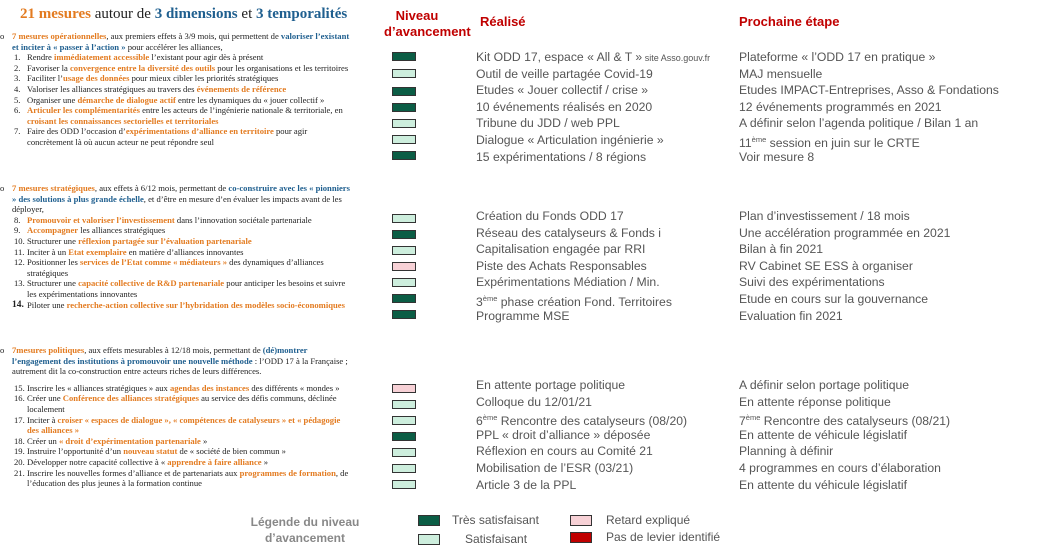 The height and width of the screenshot is (554, 1048). Describe the element at coordinates (101, 57) in the screenshot. I see `measure-highlight: immédiatement accessible` at that location.